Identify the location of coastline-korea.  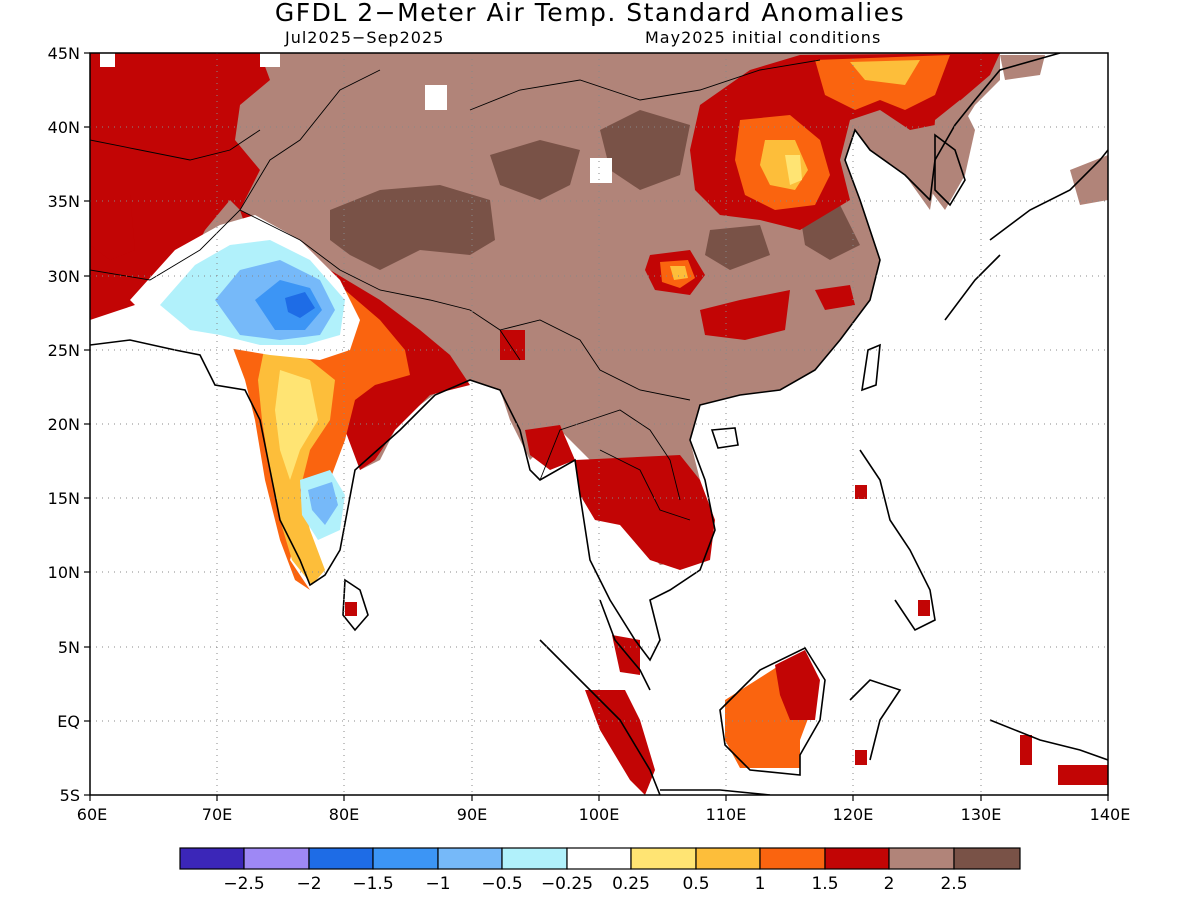
(950, 170).